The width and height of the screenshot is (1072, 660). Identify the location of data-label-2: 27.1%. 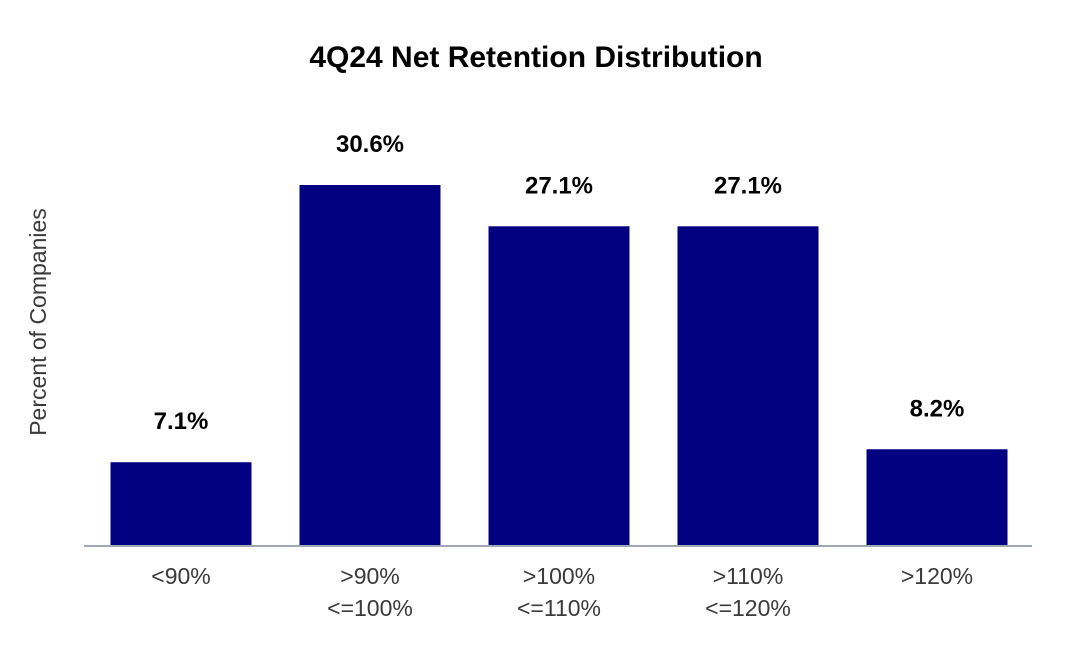
(559, 185).